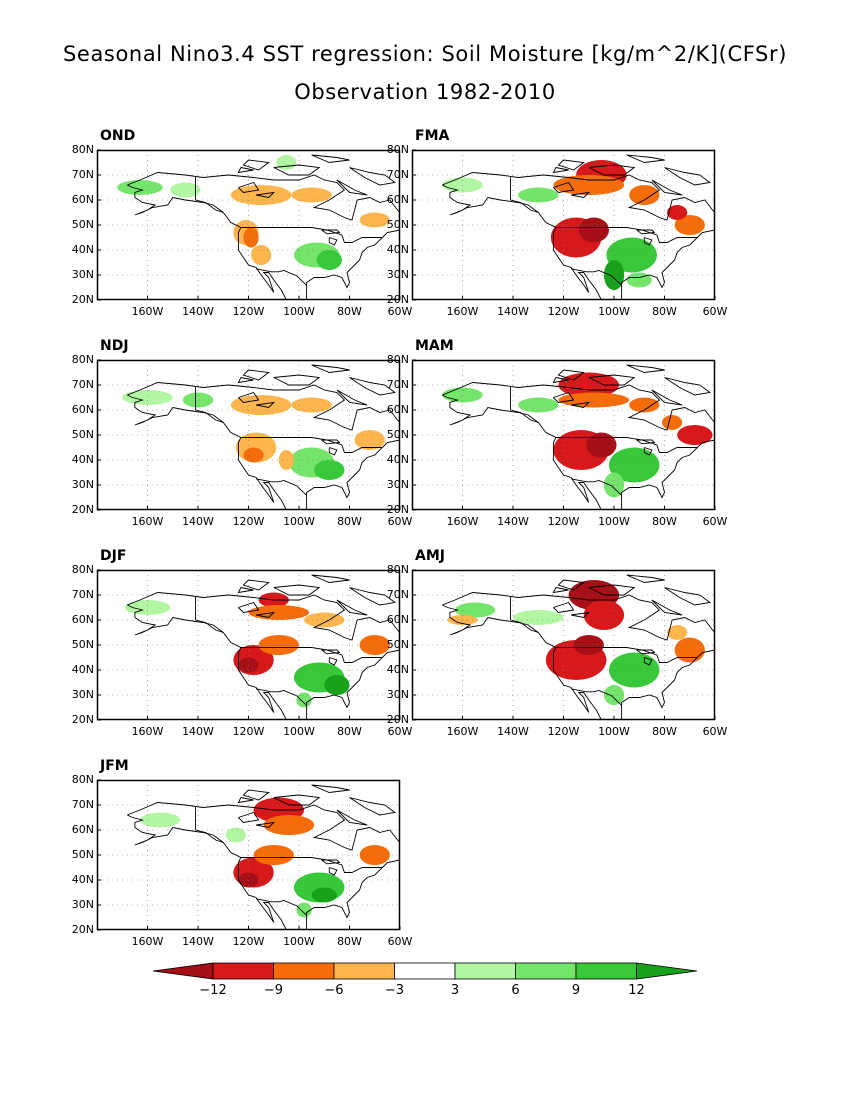 Image resolution: width=850 pixels, height=1100 pixels. I want to click on lat-tick-label: 40N, so click(397, 249).